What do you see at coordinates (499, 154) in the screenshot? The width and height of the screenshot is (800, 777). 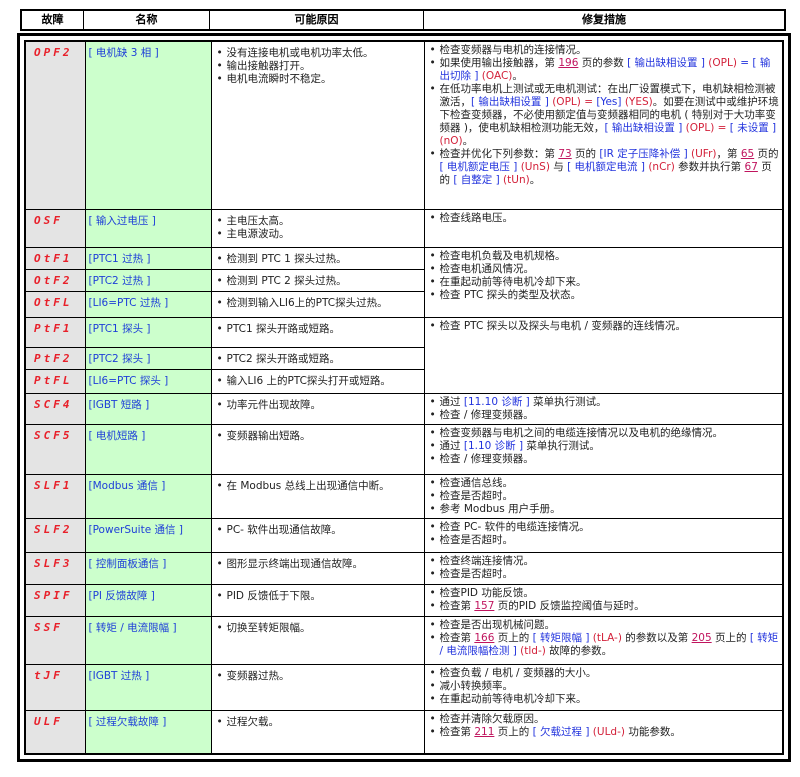 I see `remedy-text: 检查并优化下列参数：第` at bounding box center [499, 154].